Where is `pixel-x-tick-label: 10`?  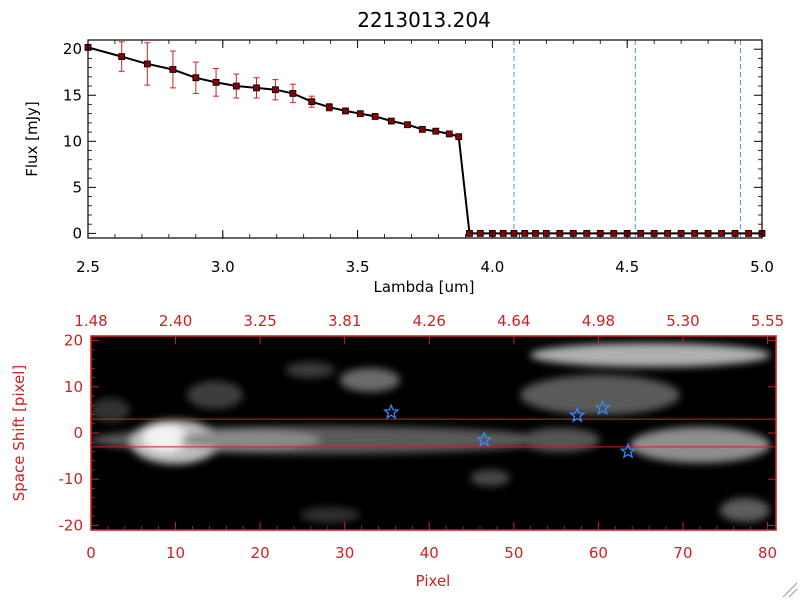
pixel-x-tick-label: 10 is located at coordinates (175, 553).